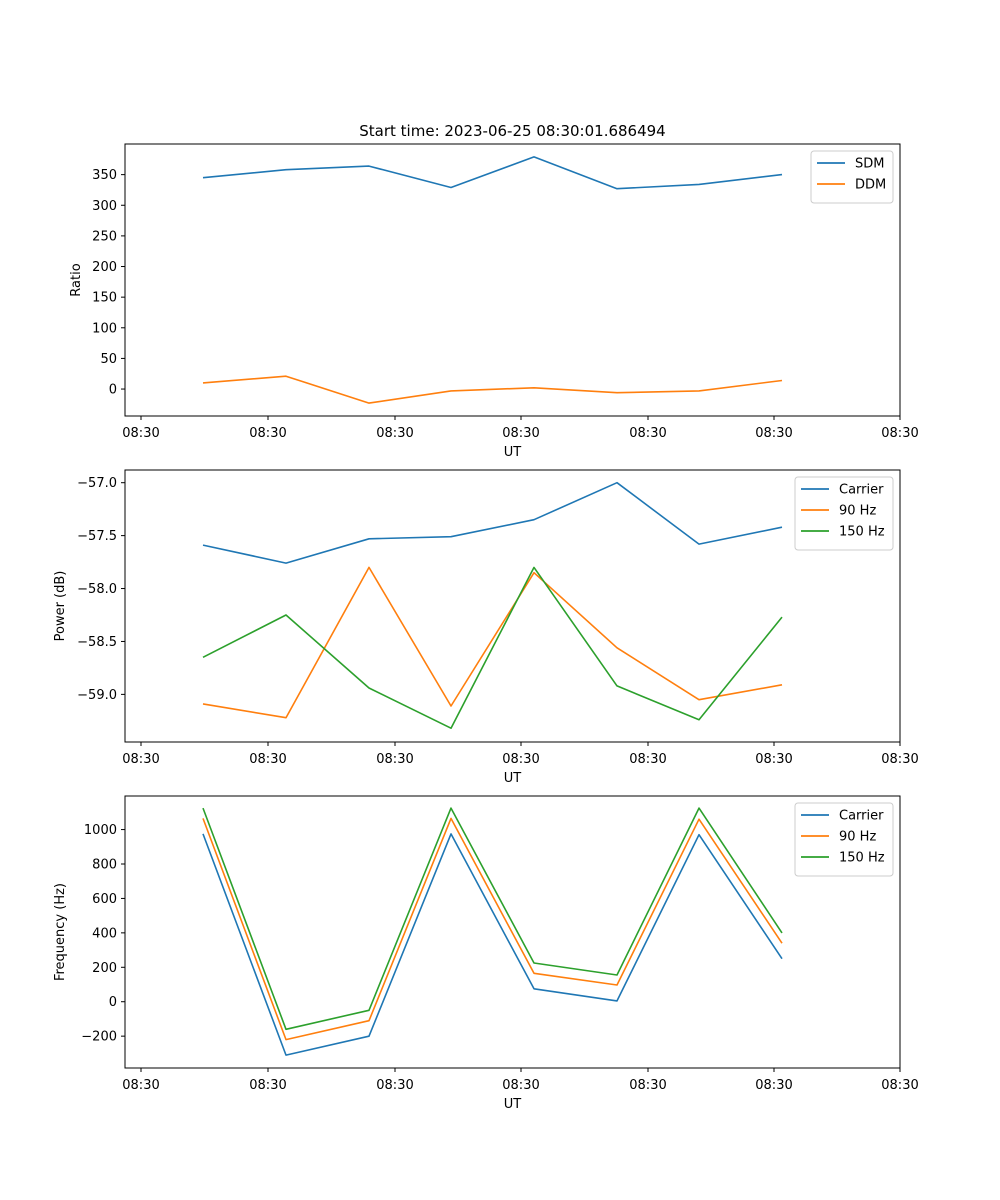 Image resolution: width=1000 pixels, height=1200 pixels. What do you see at coordinates (97, 483) in the screenshot?
I see `y-tick-label: −57.0` at bounding box center [97, 483].